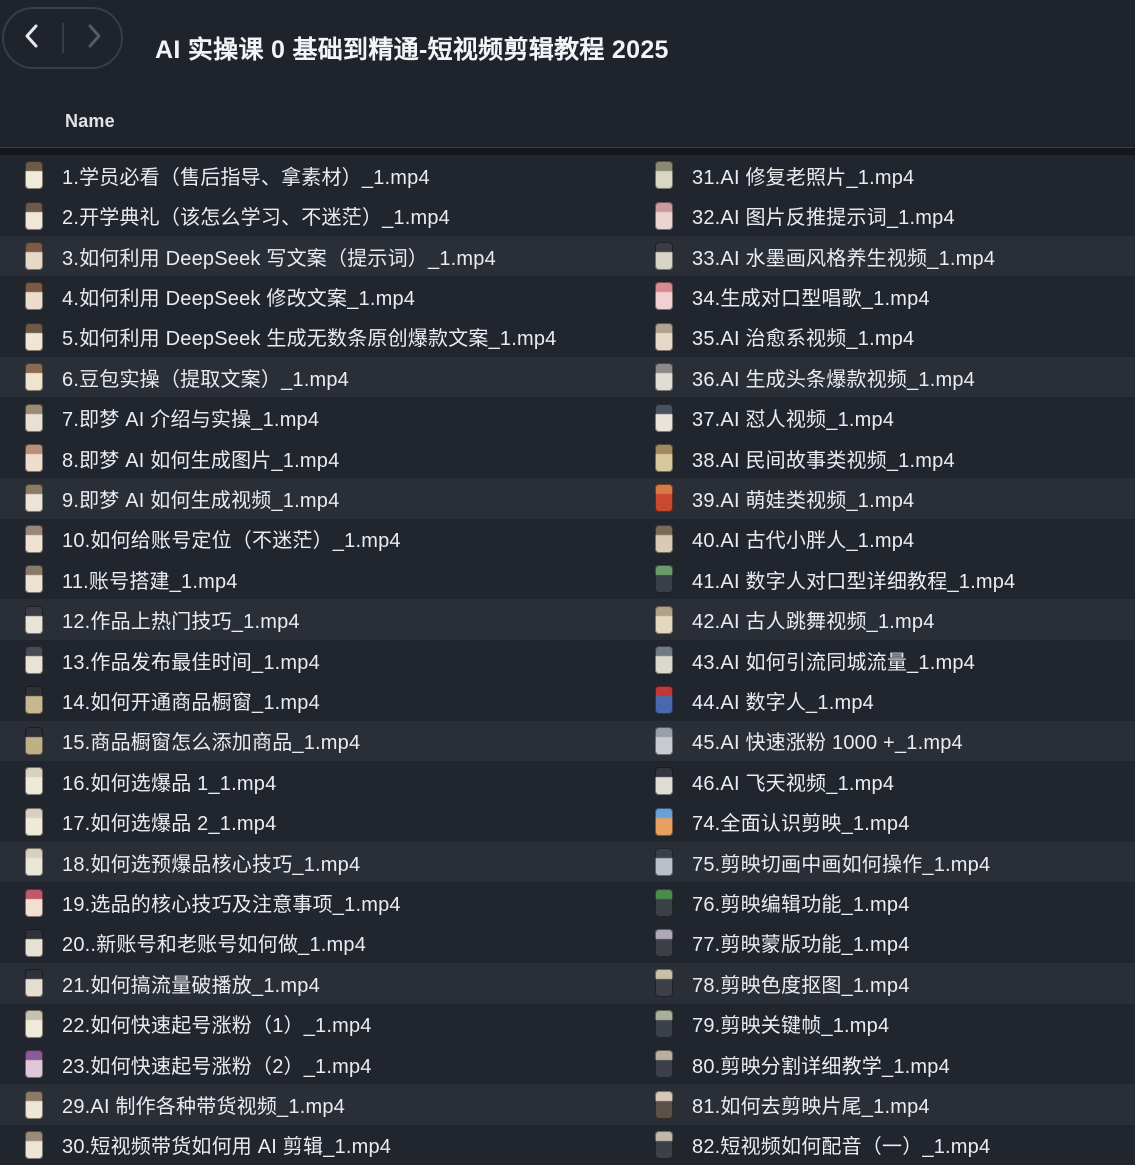 The height and width of the screenshot is (1165, 1135). Describe the element at coordinates (833, 662) in the screenshot. I see `file-name: 43.AI 如何引流同城流量_1.mp4` at that location.